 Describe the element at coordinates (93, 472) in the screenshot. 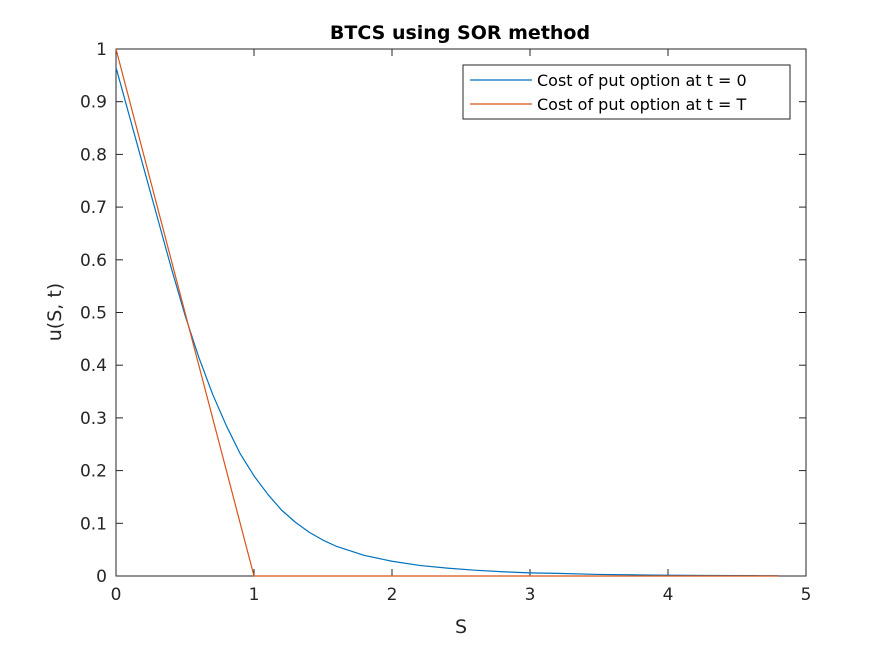

I see `y-tick-label: 0.2` at that location.